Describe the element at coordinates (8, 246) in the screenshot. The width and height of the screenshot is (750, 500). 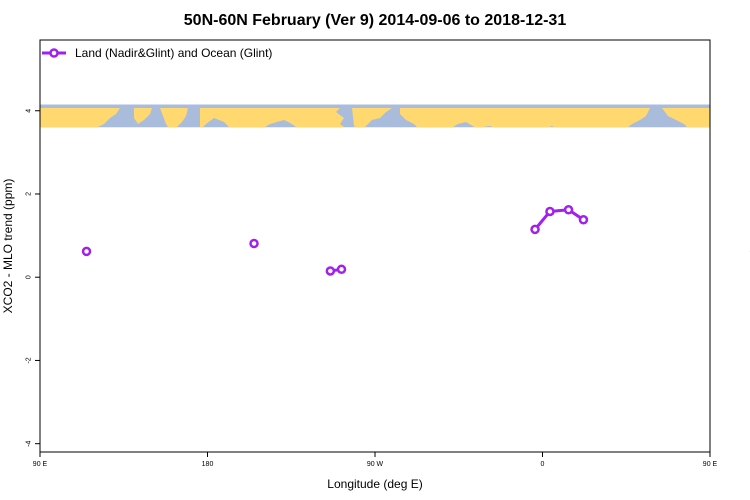
I see `y-axis-label: XCO2 - MLO trend (ppm)` at that location.